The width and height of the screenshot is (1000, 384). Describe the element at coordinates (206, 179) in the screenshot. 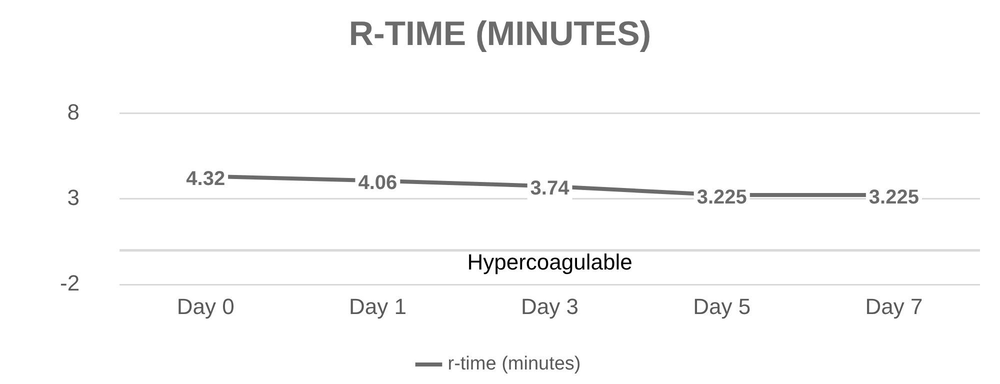

I see `data-label: 4.32` at that location.